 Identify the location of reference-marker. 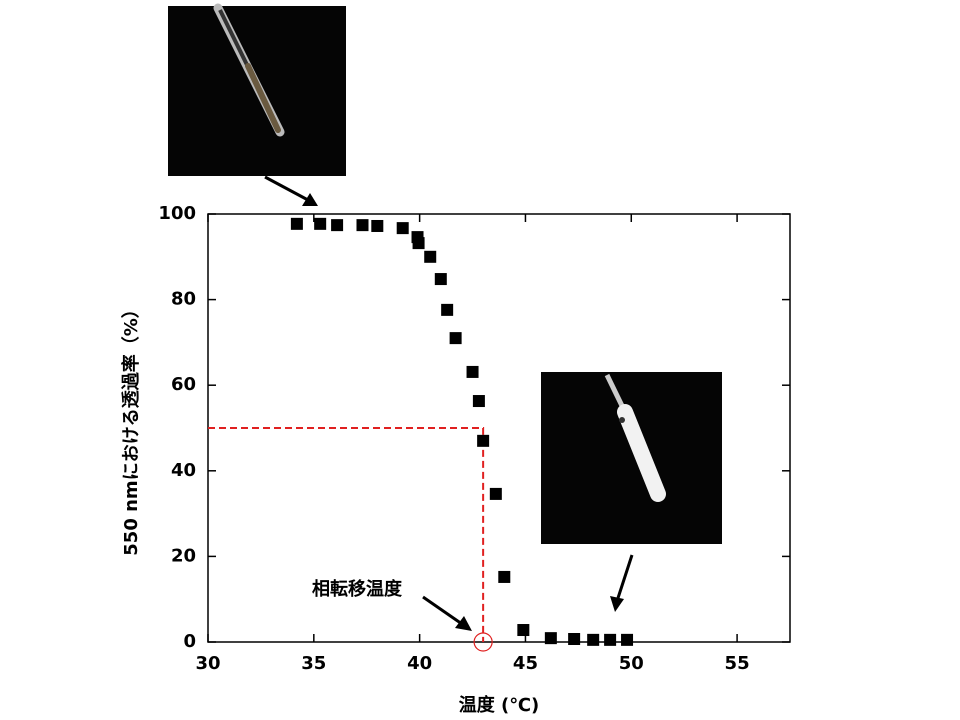
(483, 642).